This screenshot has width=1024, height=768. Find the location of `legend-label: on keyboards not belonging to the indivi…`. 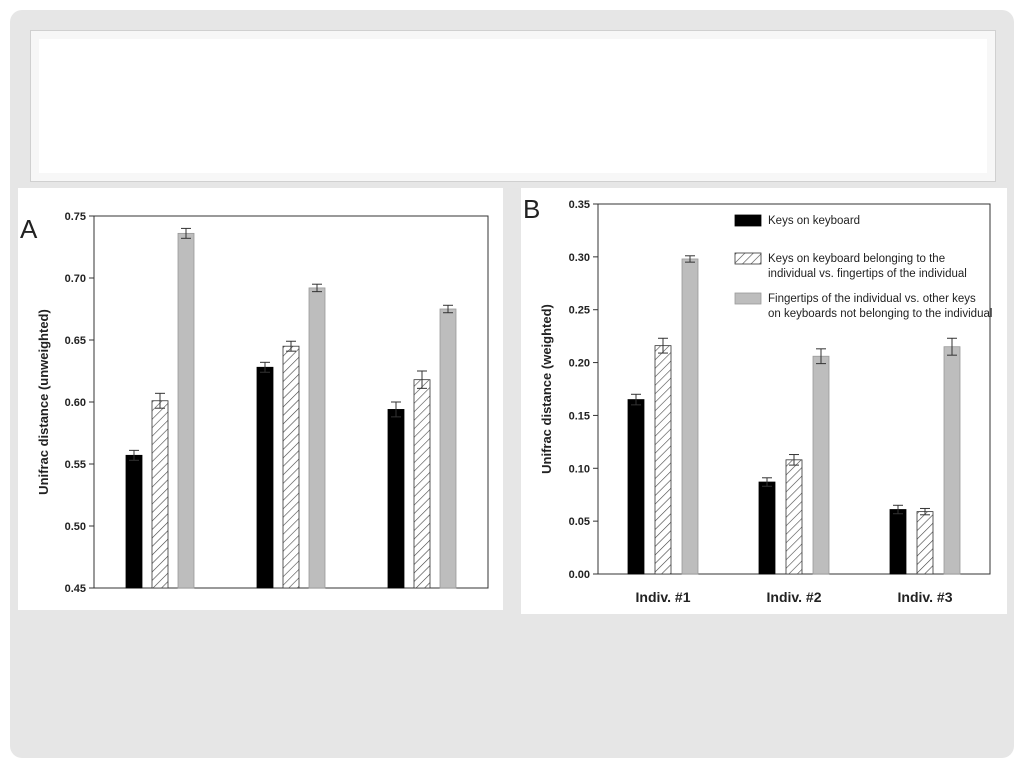

legend-label: on keyboards not belonging to the indivi… is located at coordinates (880, 314).